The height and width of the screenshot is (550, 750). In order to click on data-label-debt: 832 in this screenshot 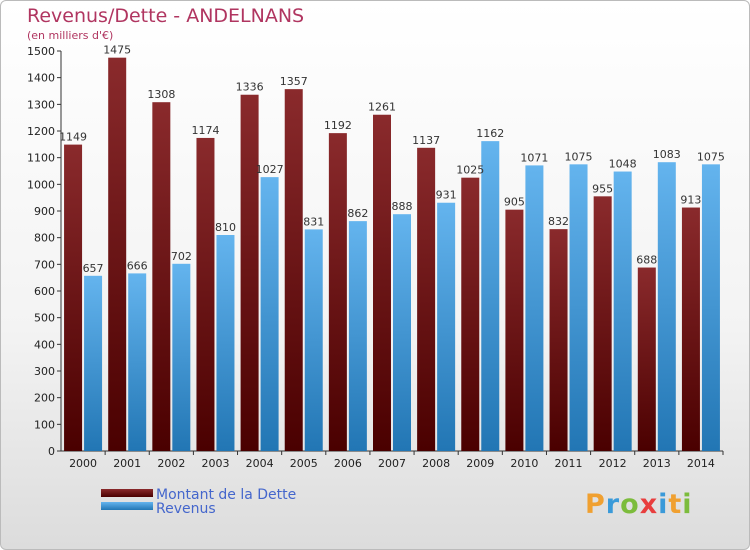, I will do `click(558, 221)`.